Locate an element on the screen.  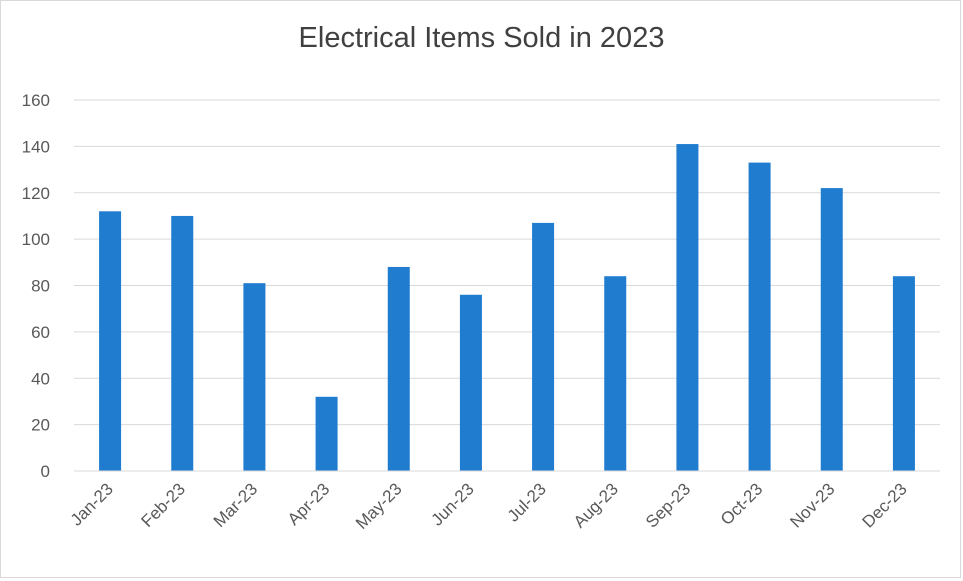
y-axis-ticks: 0 20 40 60 80 100 120 140 160 is located at coordinates (36, 286).